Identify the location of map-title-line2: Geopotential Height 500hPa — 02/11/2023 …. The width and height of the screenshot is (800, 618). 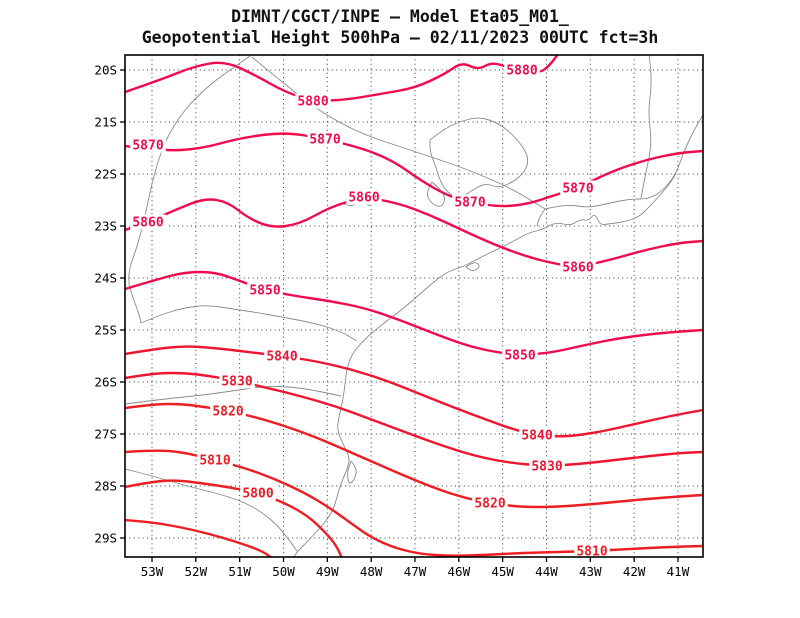
(400, 37).